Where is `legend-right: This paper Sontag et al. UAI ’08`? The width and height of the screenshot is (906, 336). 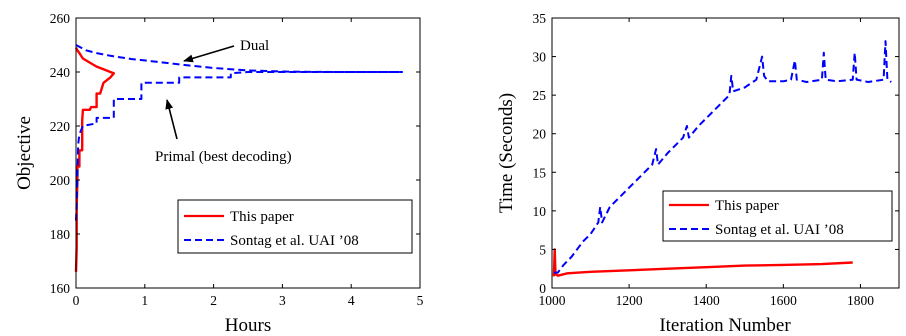
legend-right: This paper Sontag et al. UAI ’08 is located at coordinates (777, 216).